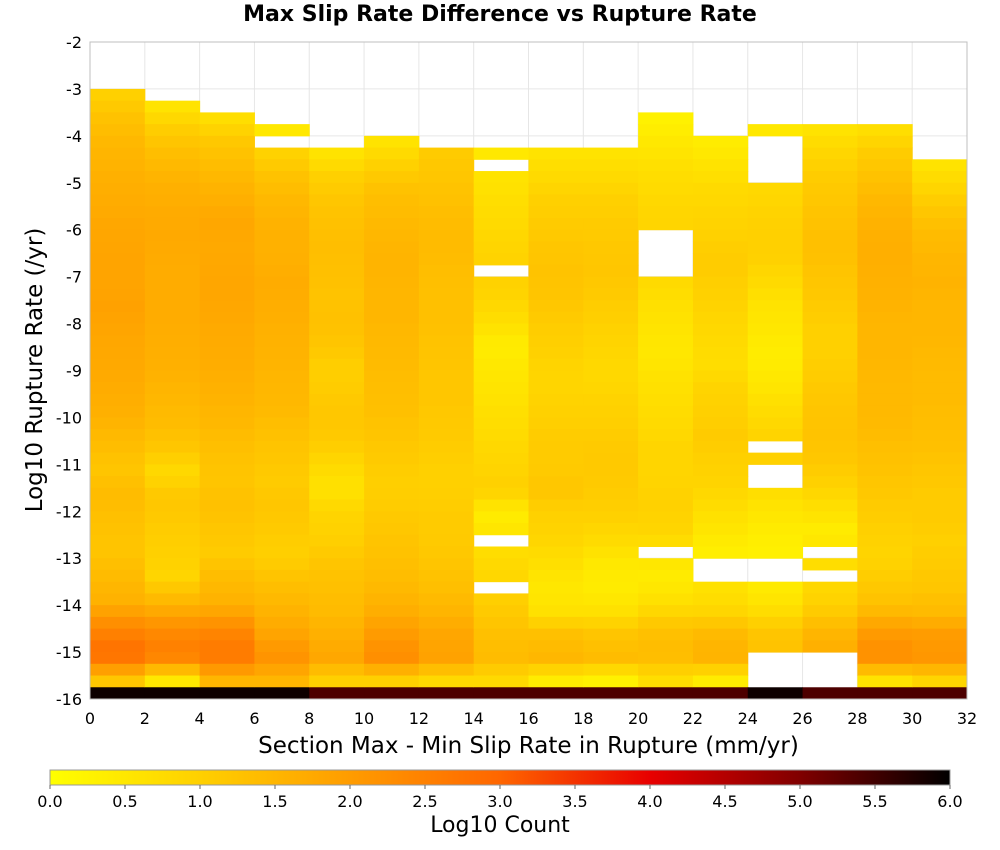  What do you see at coordinates (799, 801) in the screenshot?
I see `colorbar-tick-label: 5.0` at bounding box center [799, 801].